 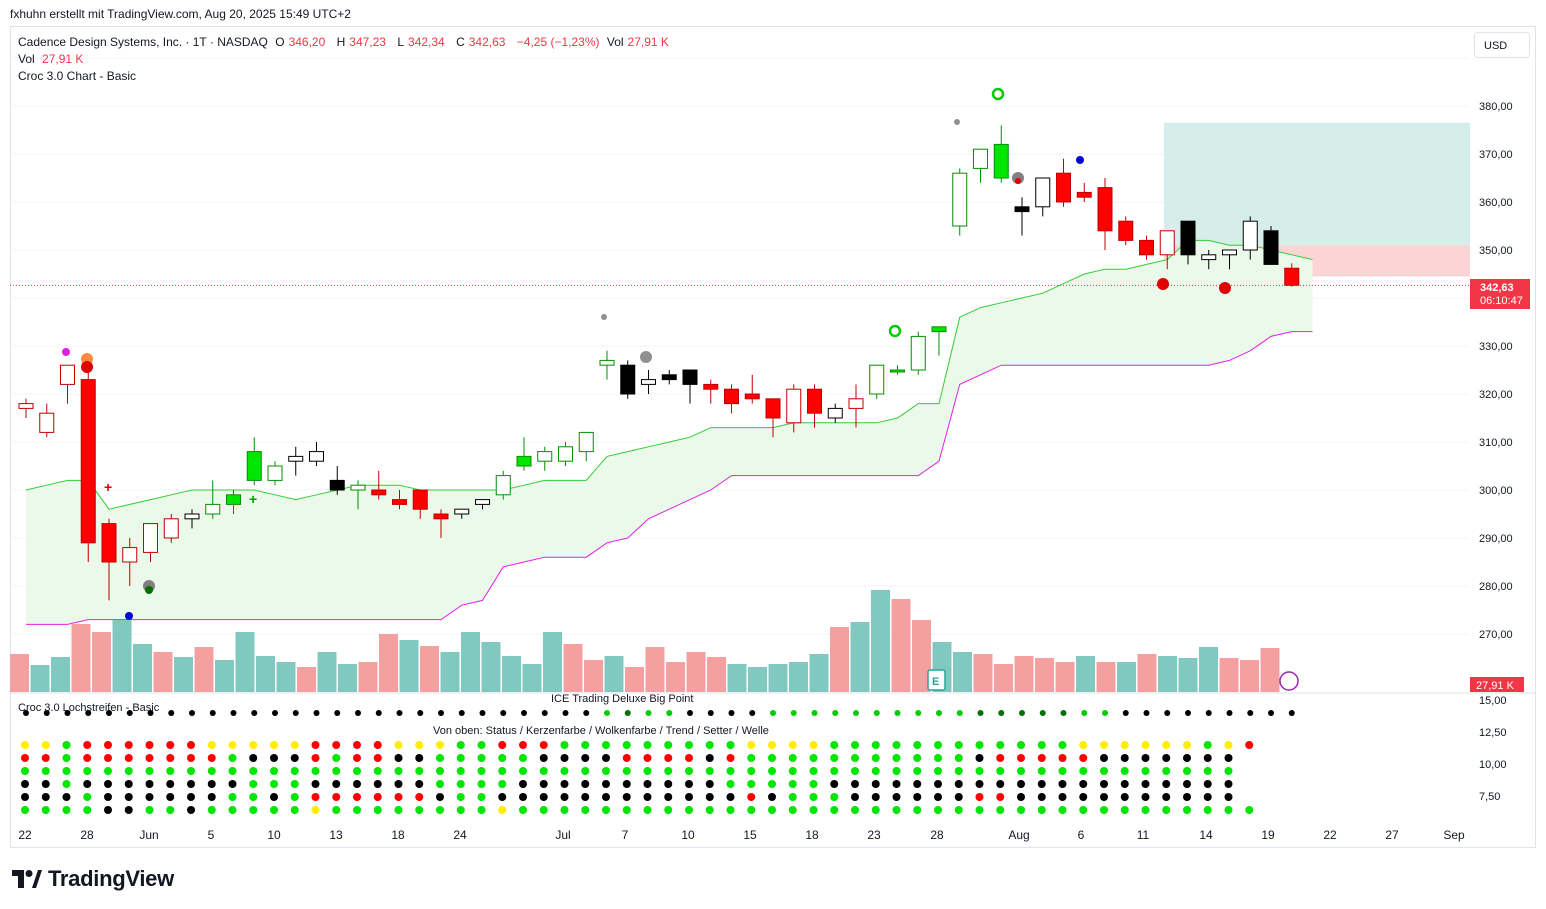 What do you see at coordinates (27, 879) in the screenshot?
I see `tradingview-logo-icon` at bounding box center [27, 879].